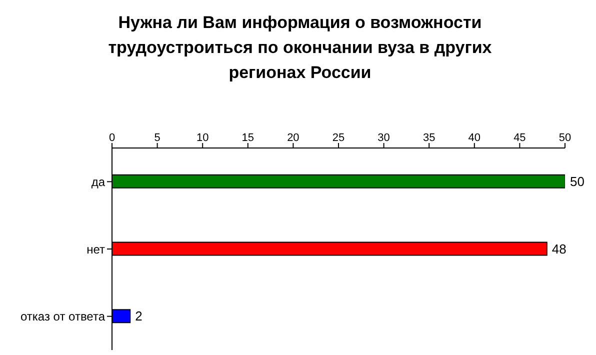  Describe the element at coordinates (98, 181) in the screenshot. I see `y-tick-label: да` at that location.